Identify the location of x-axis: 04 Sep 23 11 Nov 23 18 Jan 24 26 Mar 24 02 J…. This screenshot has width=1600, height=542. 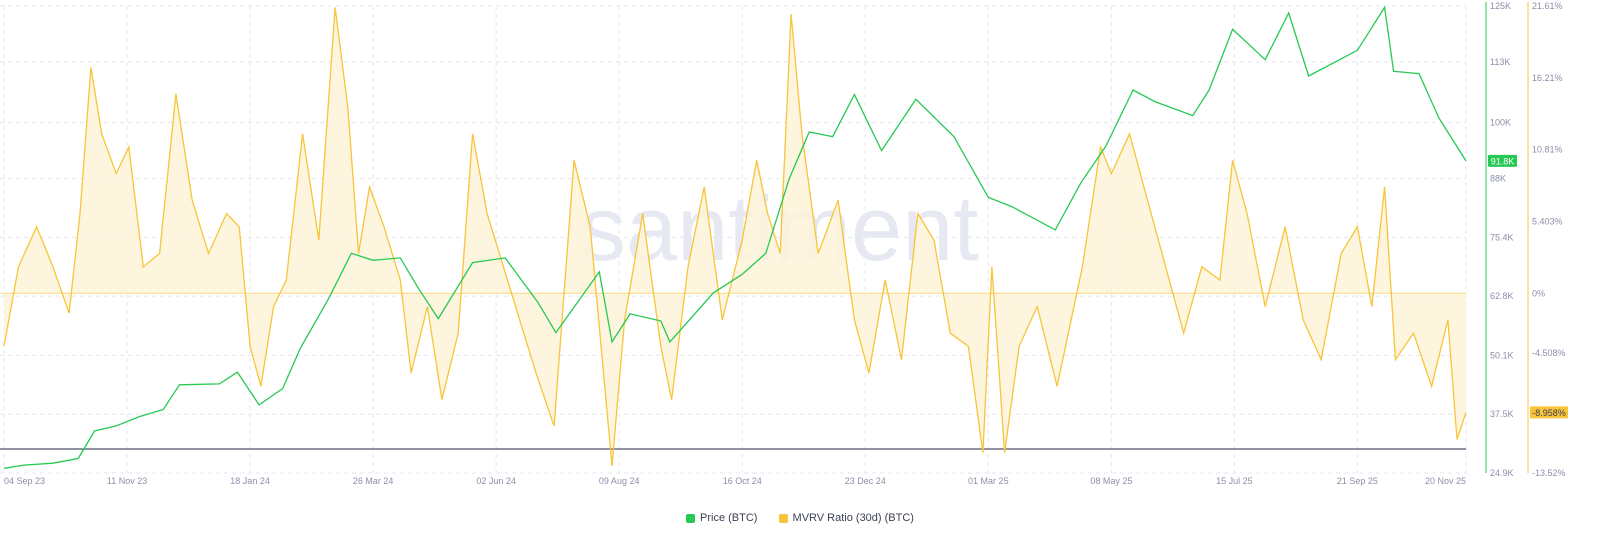
(735, 481).